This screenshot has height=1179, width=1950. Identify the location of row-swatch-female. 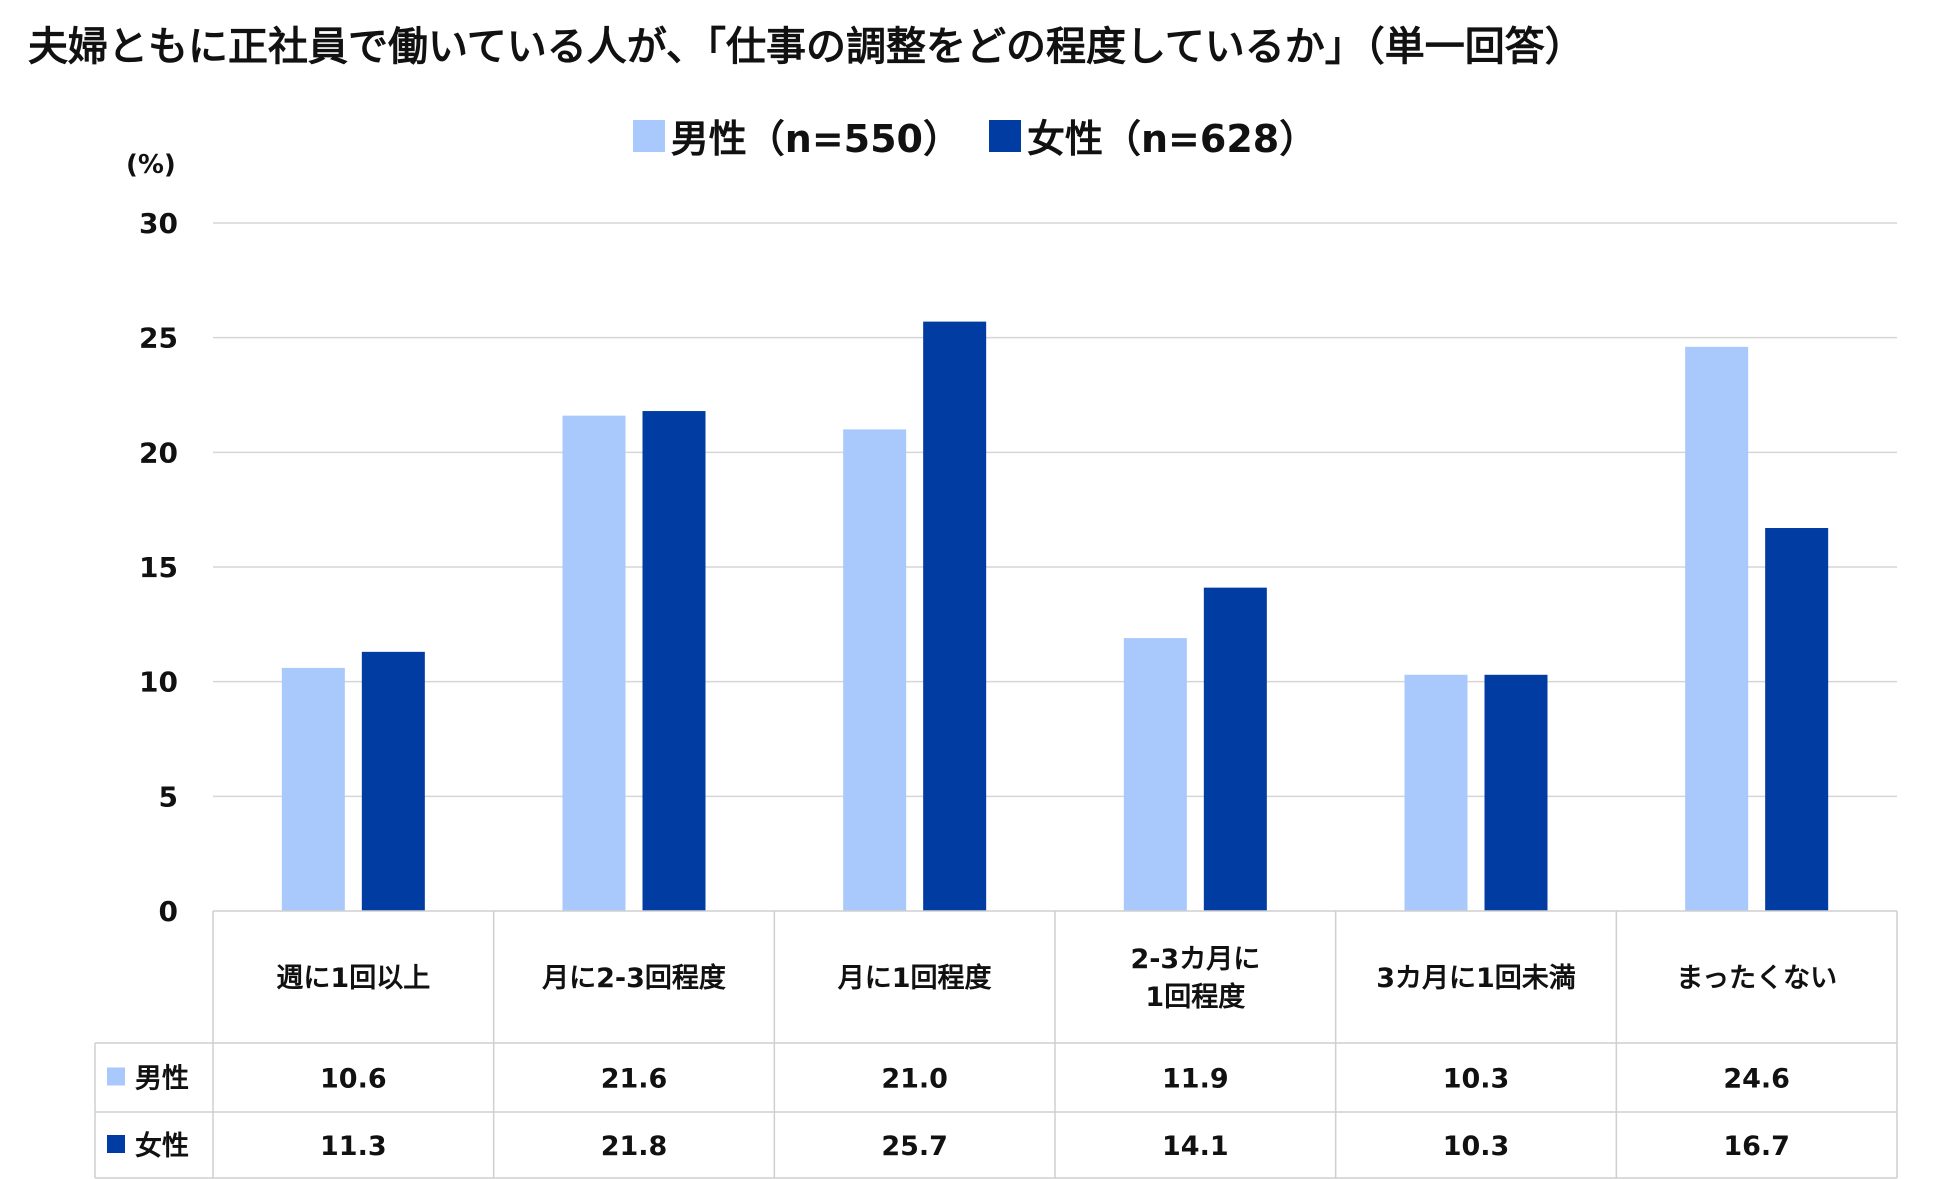
(116, 1144).